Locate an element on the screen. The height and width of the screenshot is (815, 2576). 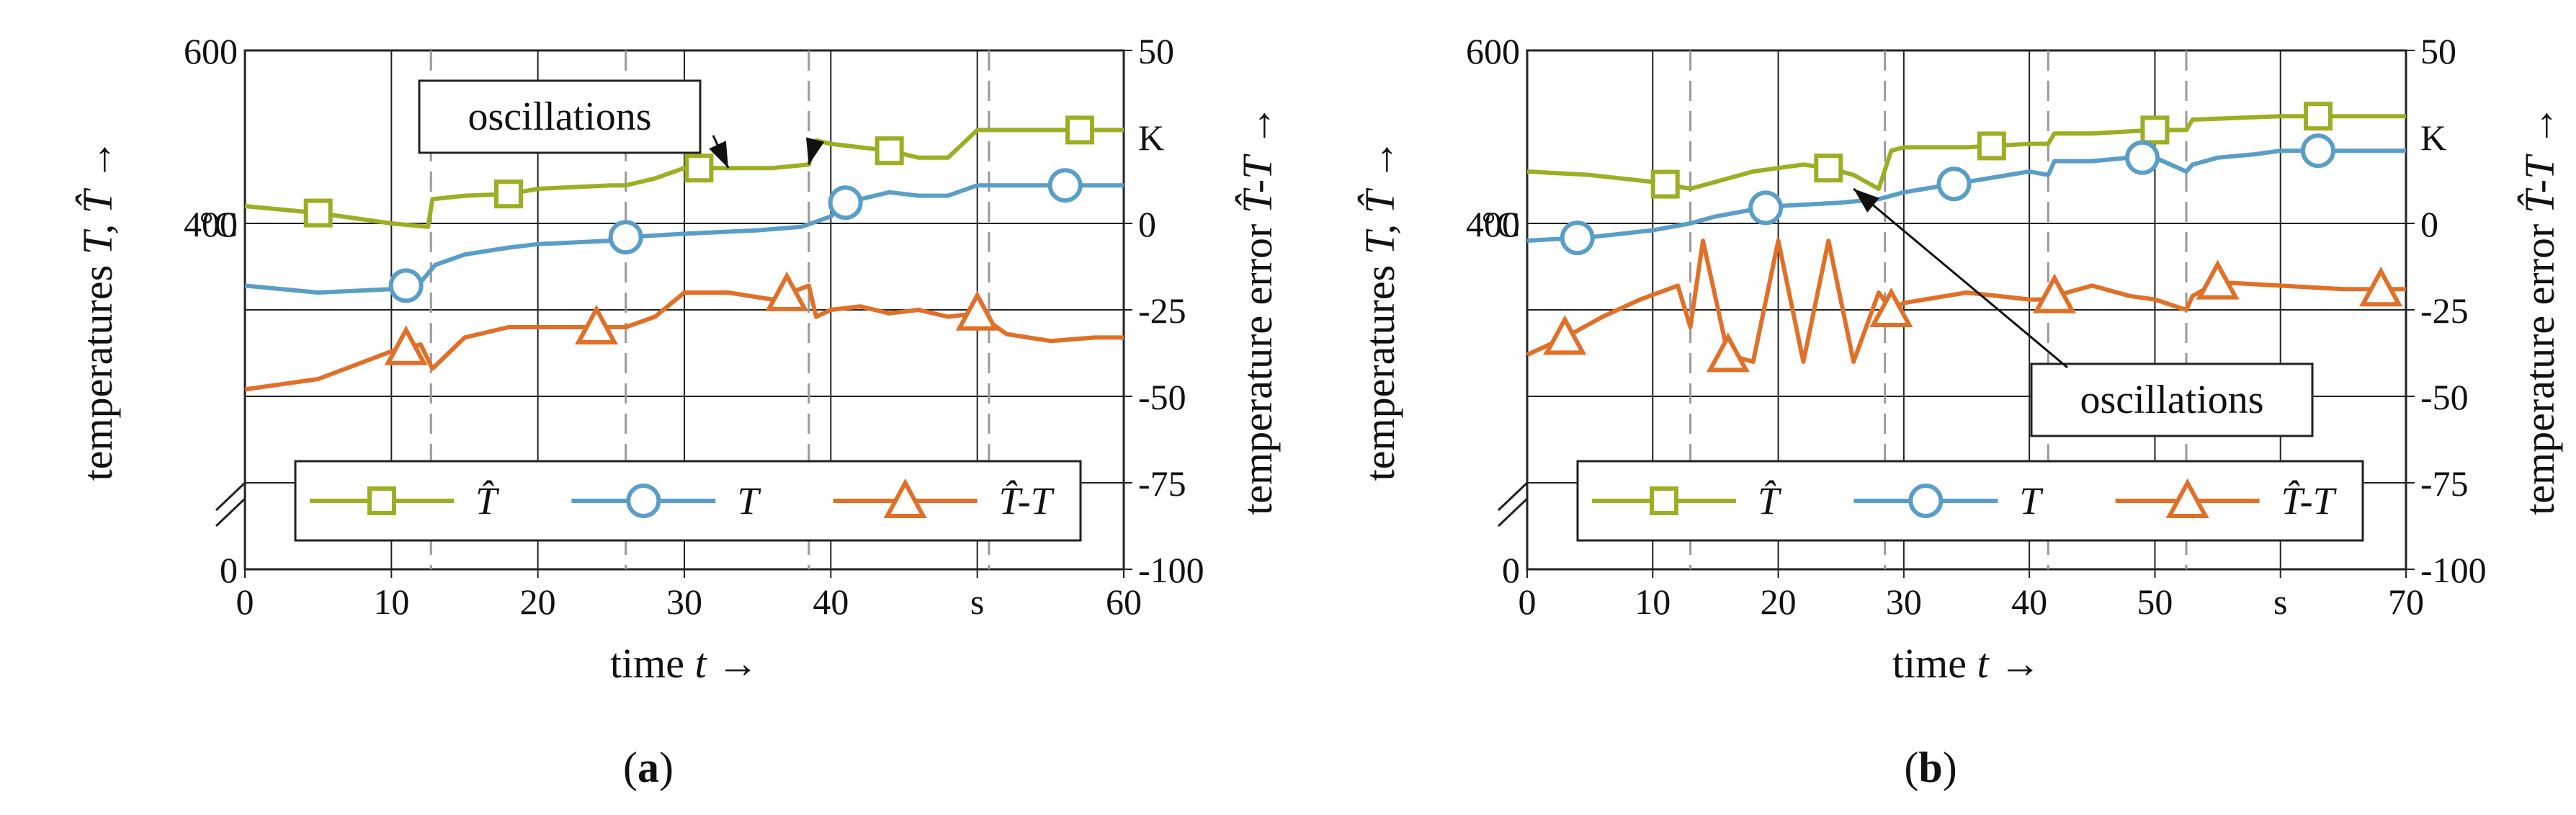
y-right-axis-label-symbols: T̂-T → is located at coordinates (1257, 159).